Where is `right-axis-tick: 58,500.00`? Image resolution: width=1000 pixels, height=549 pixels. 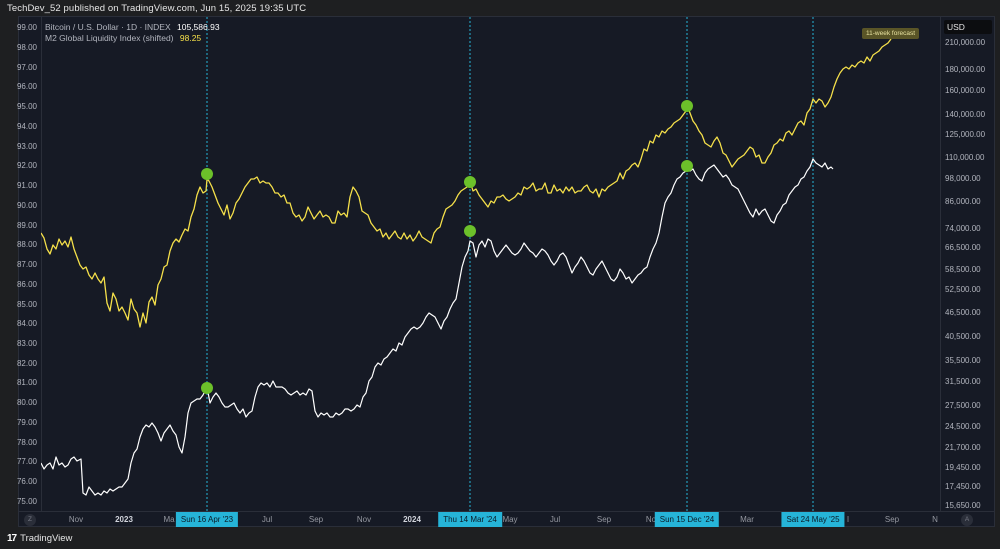
right-axis-tick: 58,500.00 is located at coordinates (963, 269).